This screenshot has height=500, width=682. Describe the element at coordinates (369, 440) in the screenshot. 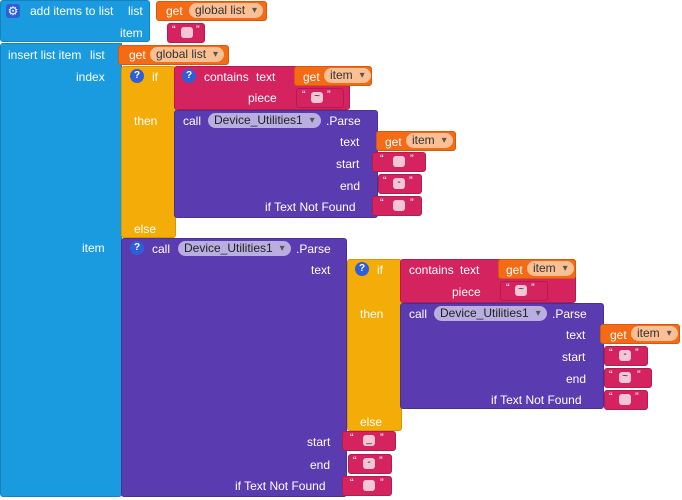

I see `string-value: _` at that location.